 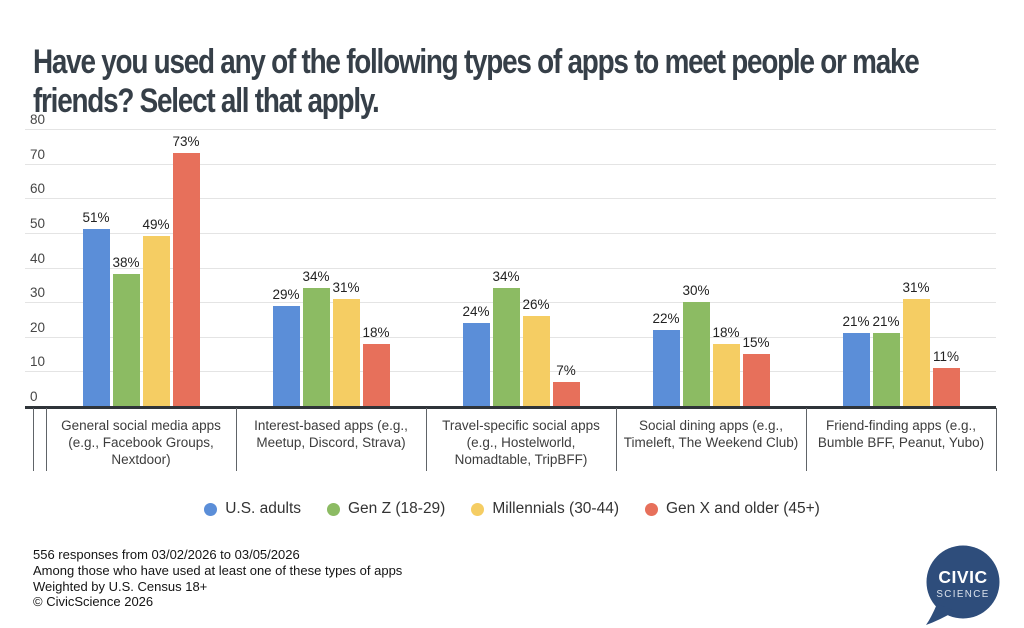 I want to click on bar-value-label: 51%, so click(x=96, y=218).